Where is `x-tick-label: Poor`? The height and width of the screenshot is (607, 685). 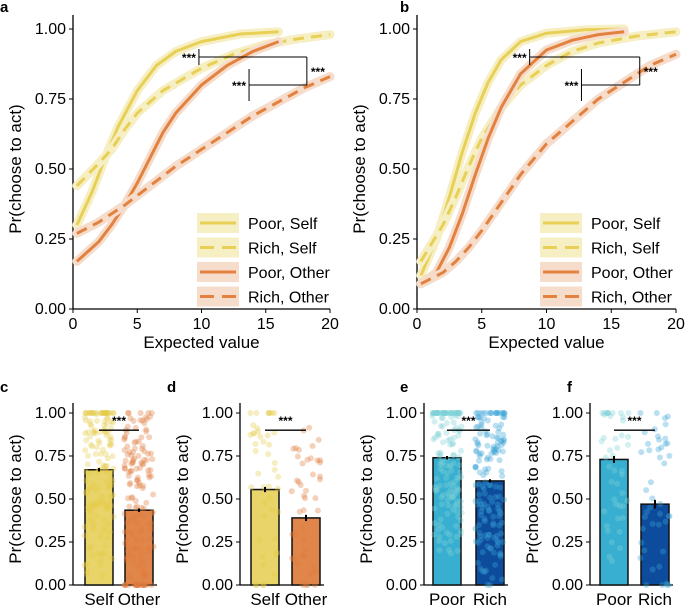
x-tick-label: Poor is located at coordinates (614, 598).